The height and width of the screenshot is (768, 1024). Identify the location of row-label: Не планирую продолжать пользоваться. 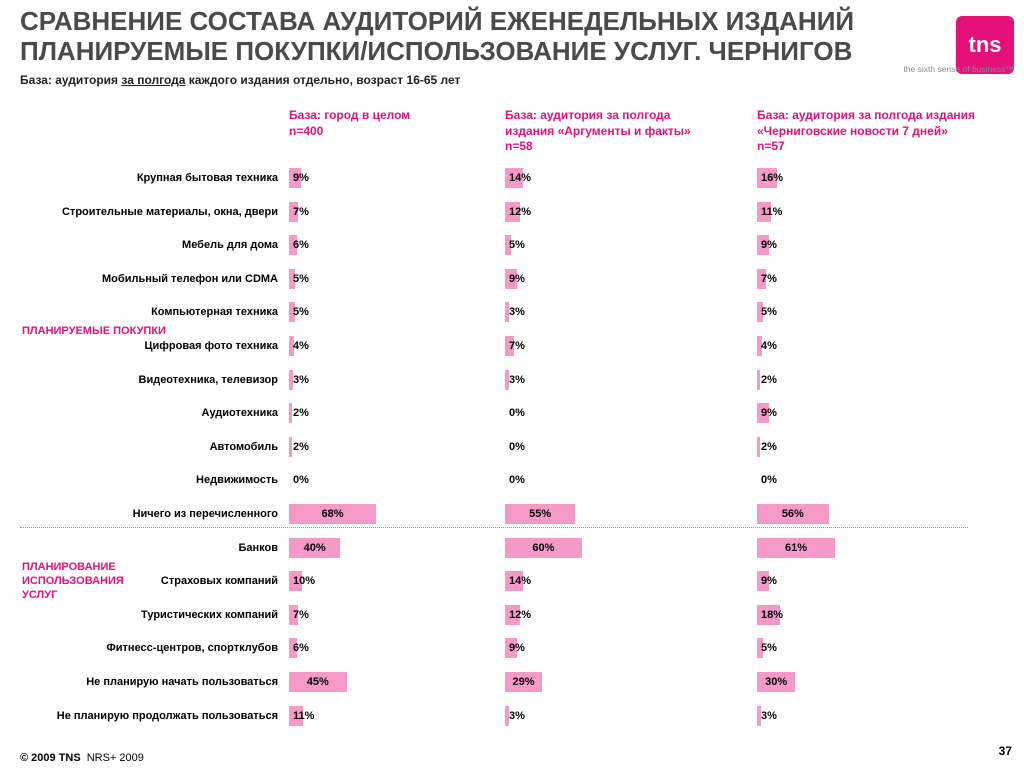
(167, 715).